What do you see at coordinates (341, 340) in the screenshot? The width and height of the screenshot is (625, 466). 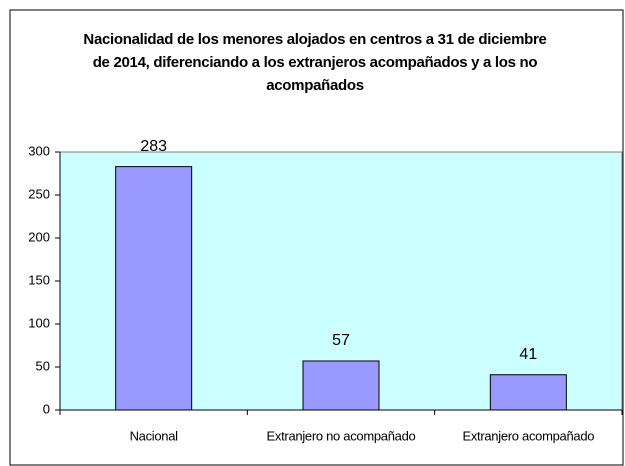 I see `data-label: 57` at bounding box center [341, 340].